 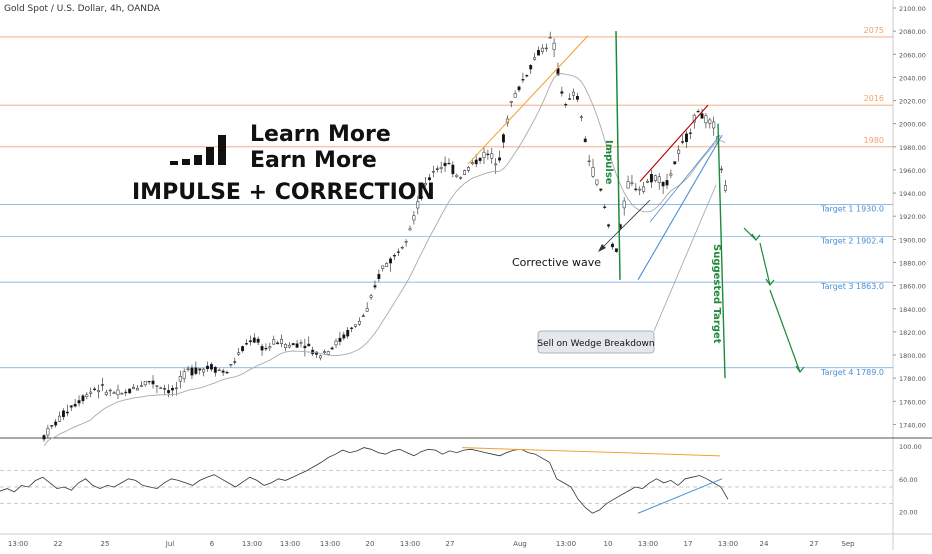 What do you see at coordinates (202, 150) in the screenshot?
I see `signal-bars-icon` at bounding box center [202, 150].